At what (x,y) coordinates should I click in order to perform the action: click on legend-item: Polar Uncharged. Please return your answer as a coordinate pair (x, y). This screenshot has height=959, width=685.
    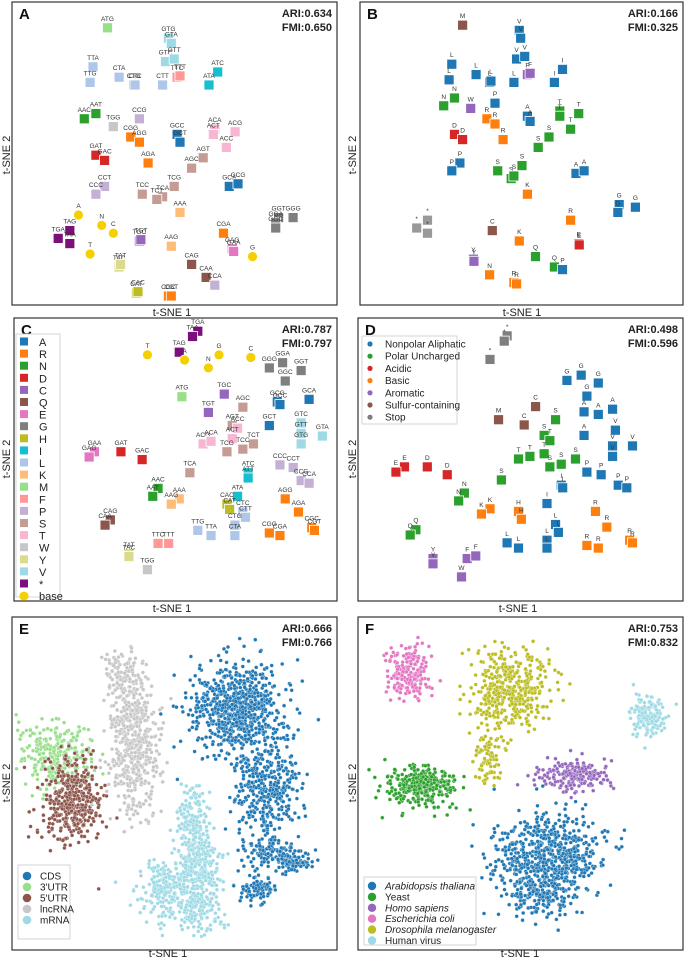
    Looking at the image, I should click on (413, 357).